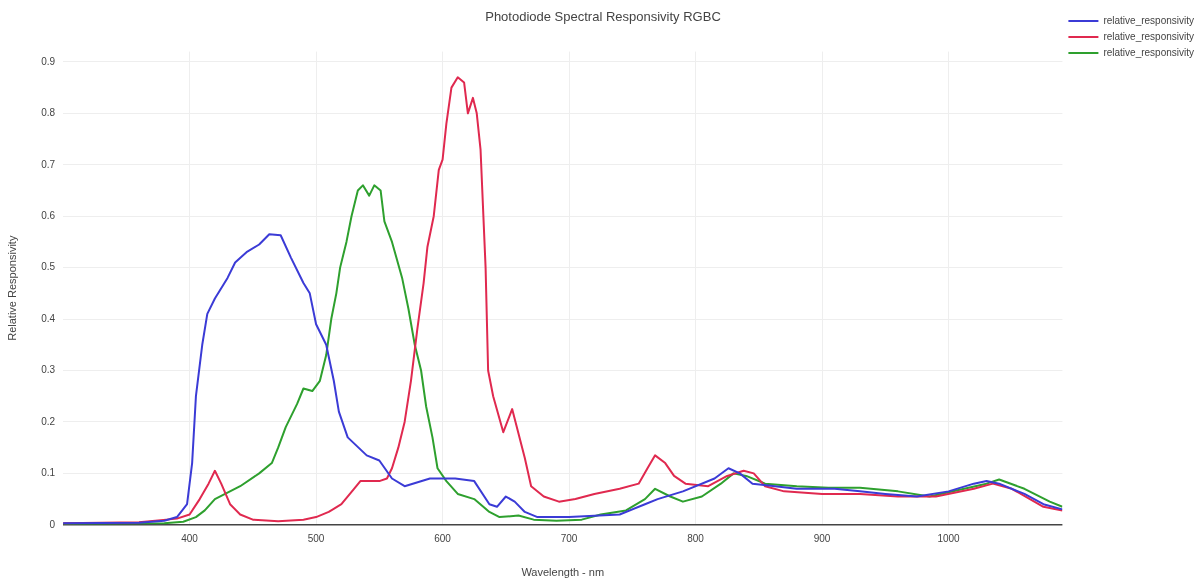  I want to click on x-tick-label: 600, so click(443, 538).